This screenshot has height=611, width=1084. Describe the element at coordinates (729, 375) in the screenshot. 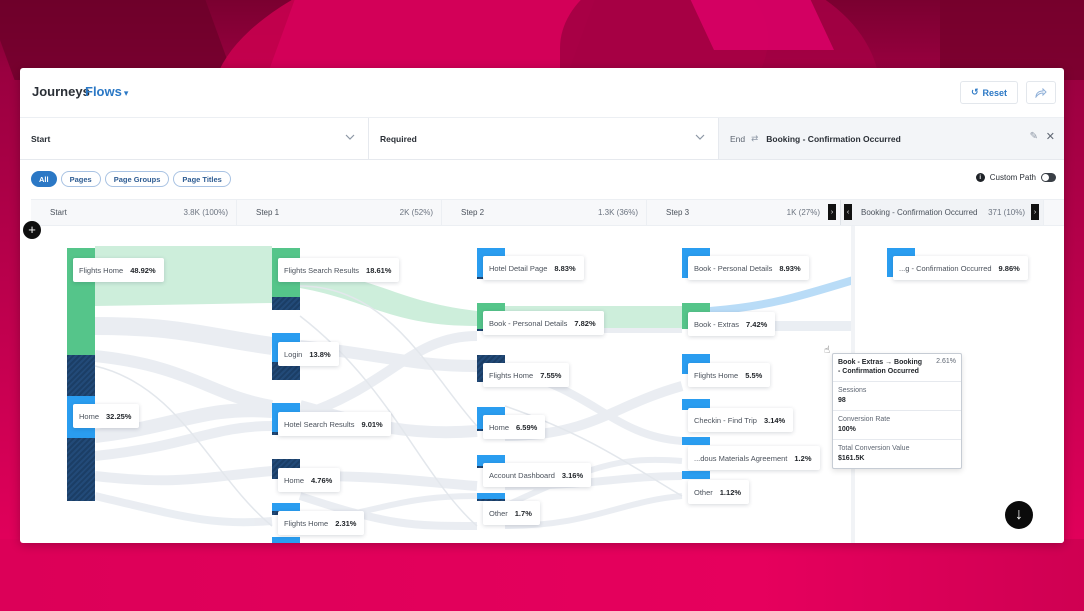

I see `node-label: Flights Home 5.5%` at that location.